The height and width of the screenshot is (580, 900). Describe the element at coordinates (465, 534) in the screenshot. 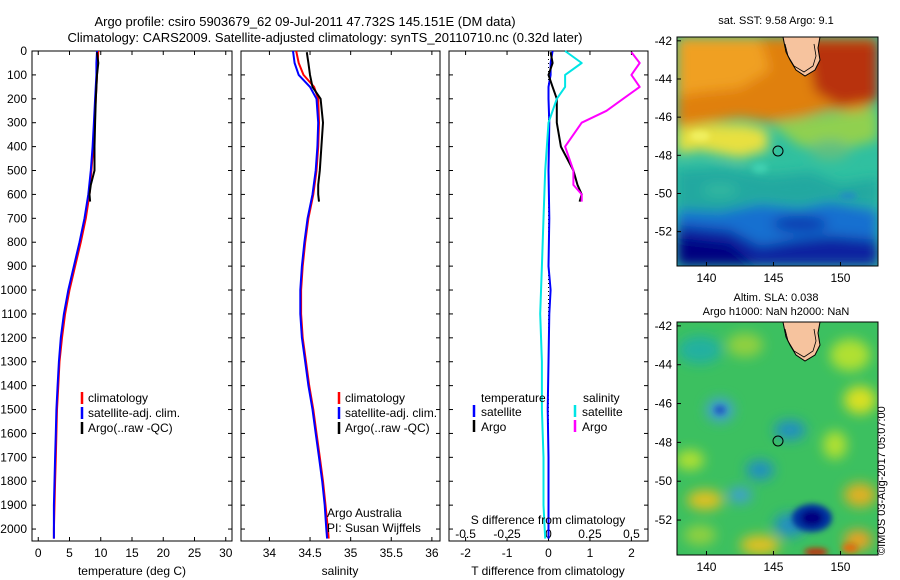

I see `s-diff-tick-label: -0.5` at that location.